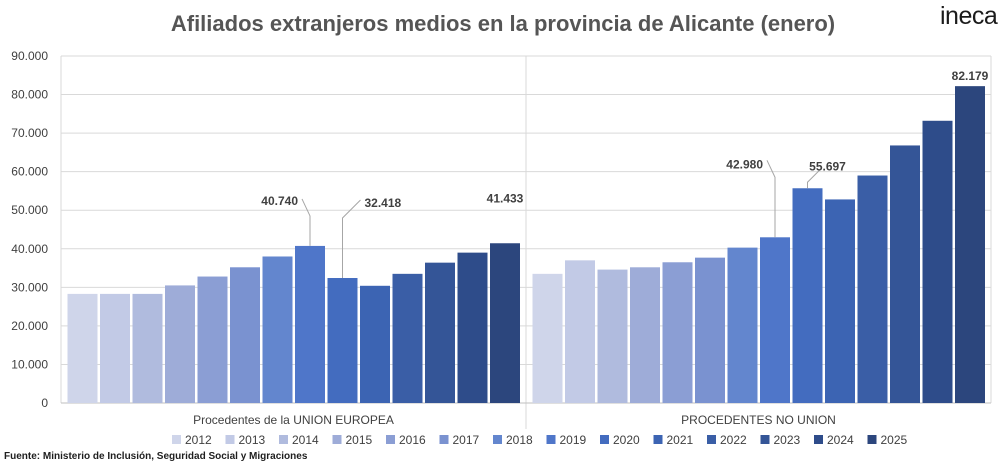  What do you see at coordinates (412, 440) in the screenshot?
I see `legend-label: 2016` at bounding box center [412, 440].